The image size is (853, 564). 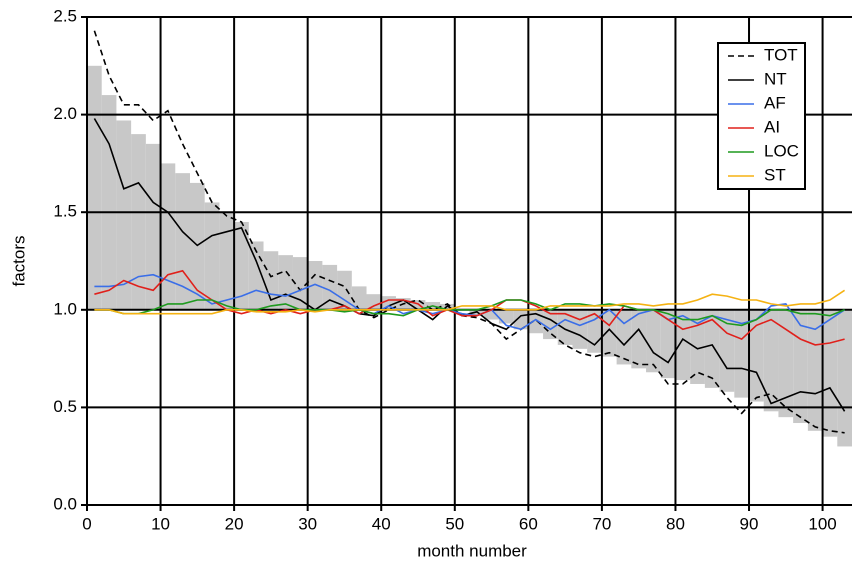 I want to click on x-tick-label: 30, so click(x=307, y=523).